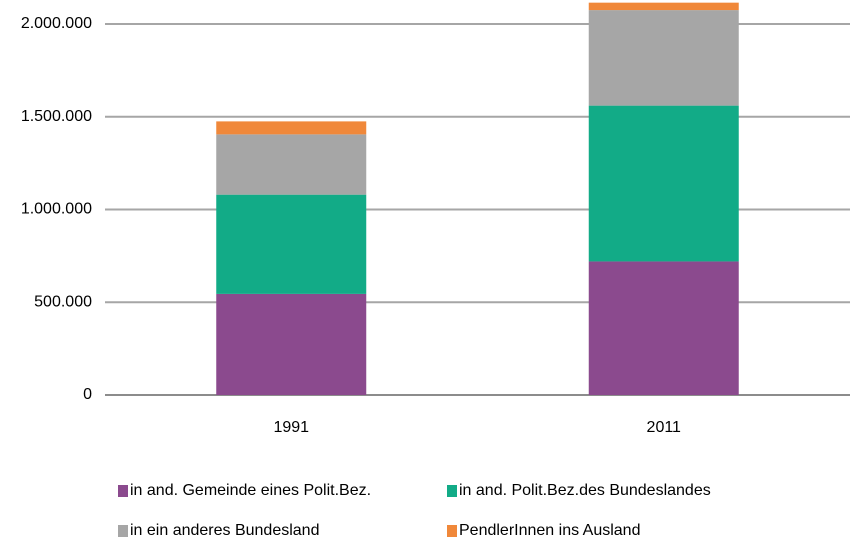 The height and width of the screenshot is (543, 850). I want to click on y-tick-label: 0, so click(87, 394).